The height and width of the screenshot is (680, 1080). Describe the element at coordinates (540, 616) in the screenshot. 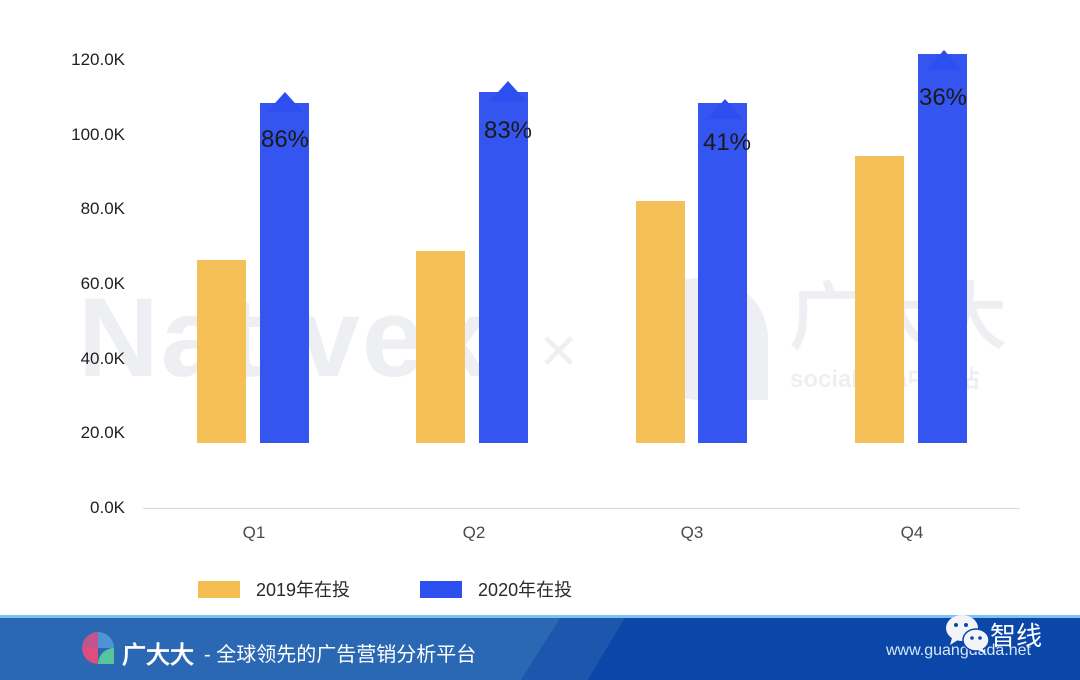

I see `footer-top-divider` at that location.